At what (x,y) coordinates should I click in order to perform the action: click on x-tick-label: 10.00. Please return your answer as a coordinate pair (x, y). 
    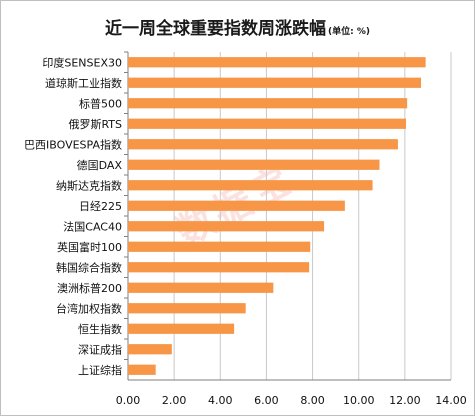
    Looking at the image, I should click on (359, 400).